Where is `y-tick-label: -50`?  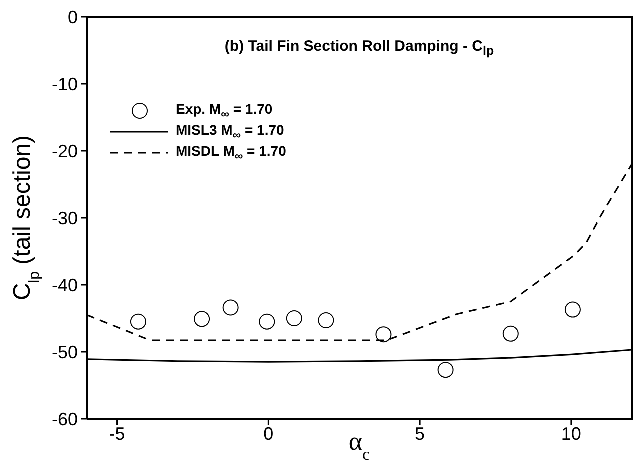
y-tick-label: -50 is located at coordinates (65, 352).